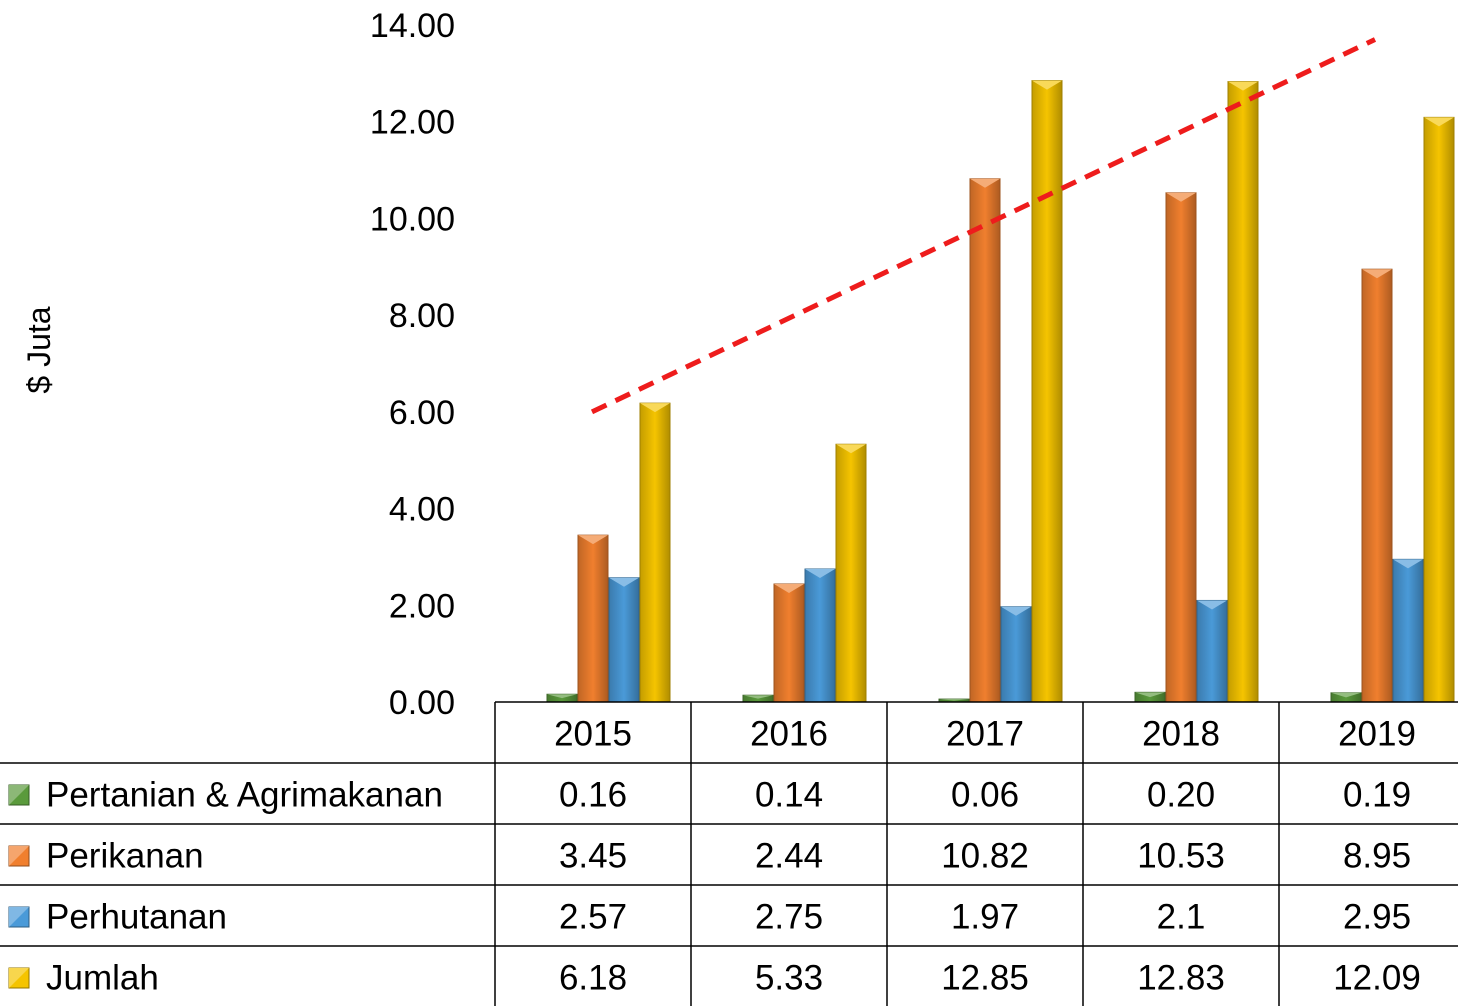  What do you see at coordinates (789, 978) in the screenshot?
I see `data-label: 5.33` at bounding box center [789, 978].